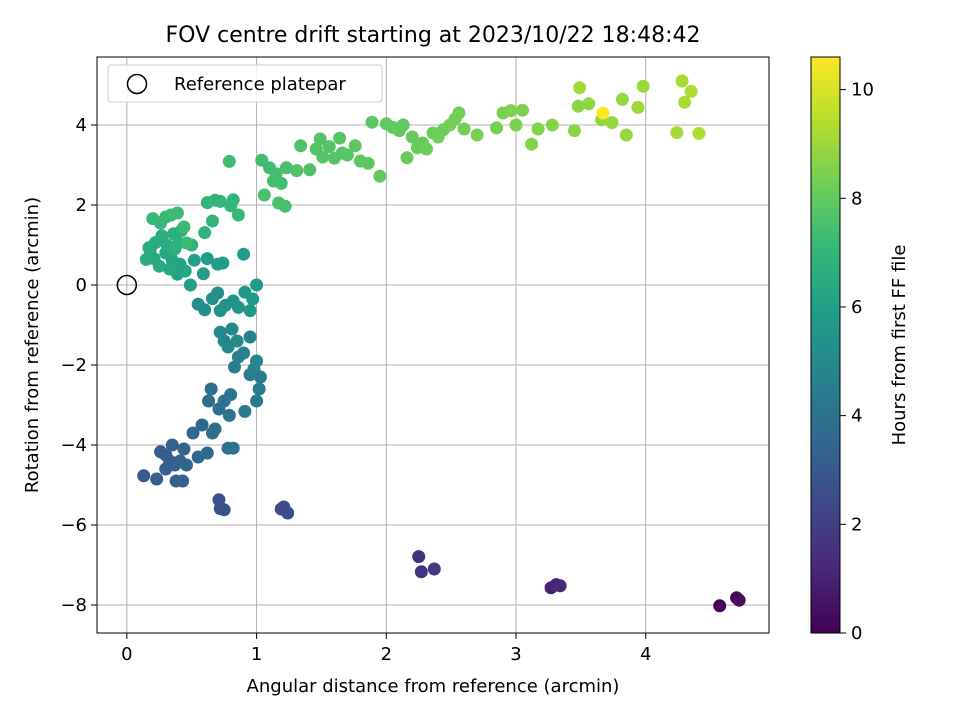 This screenshot has width=960, height=720. Describe the element at coordinates (899, 345) in the screenshot. I see `colorbar-label: Hours from first FF file` at that location.